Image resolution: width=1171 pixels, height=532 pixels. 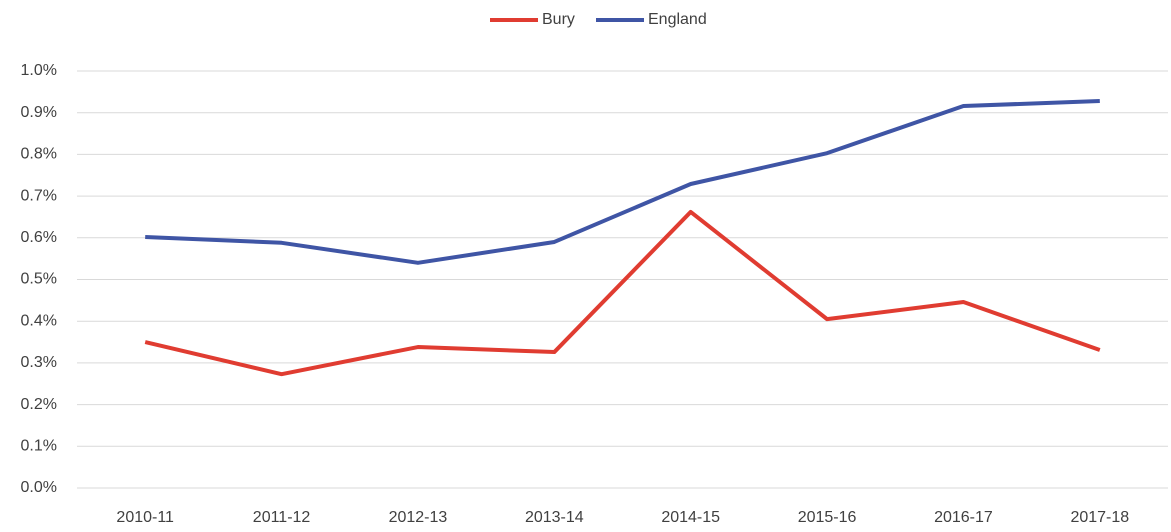 What do you see at coordinates (39, 70) in the screenshot?
I see `y-tick-label: 1.0%` at bounding box center [39, 70].